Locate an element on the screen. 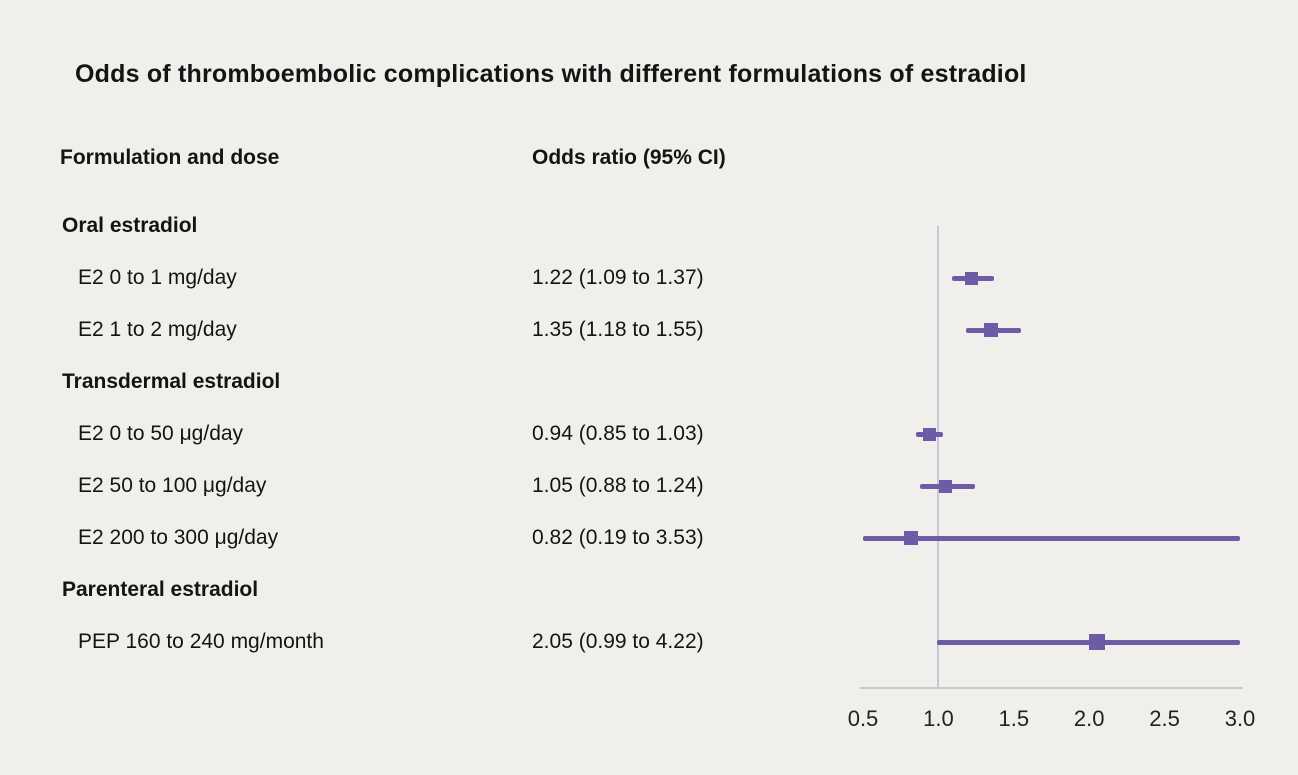  row-odds-ratio-value: 0.82 (0.19 to 3.53) is located at coordinates (618, 537).